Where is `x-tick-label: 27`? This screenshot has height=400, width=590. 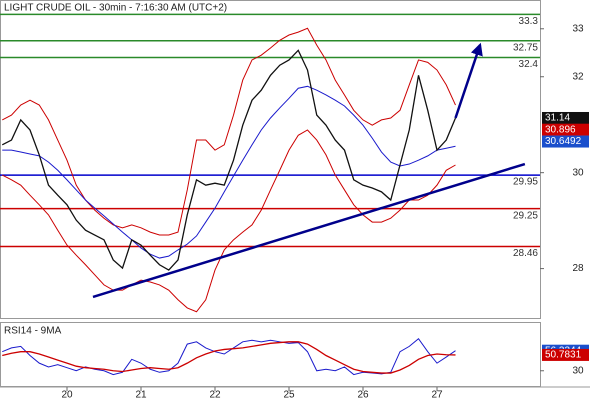 x-tick-label: 27 is located at coordinates (437, 395).